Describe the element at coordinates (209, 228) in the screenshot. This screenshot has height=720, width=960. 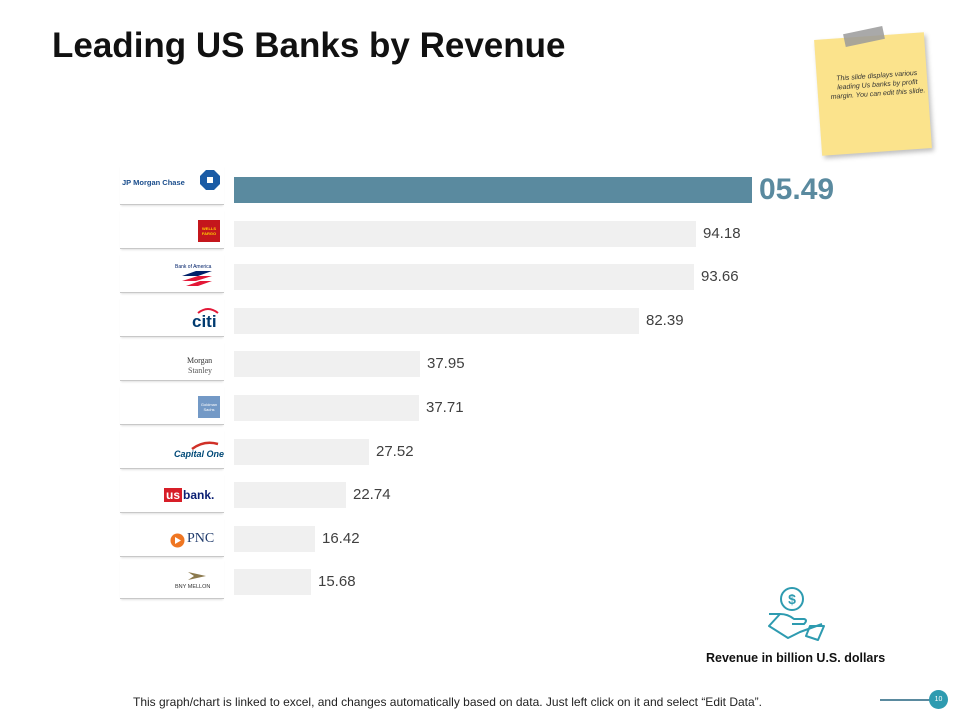
I see `wells-fargo-logo-line1: WELLS` at that location.